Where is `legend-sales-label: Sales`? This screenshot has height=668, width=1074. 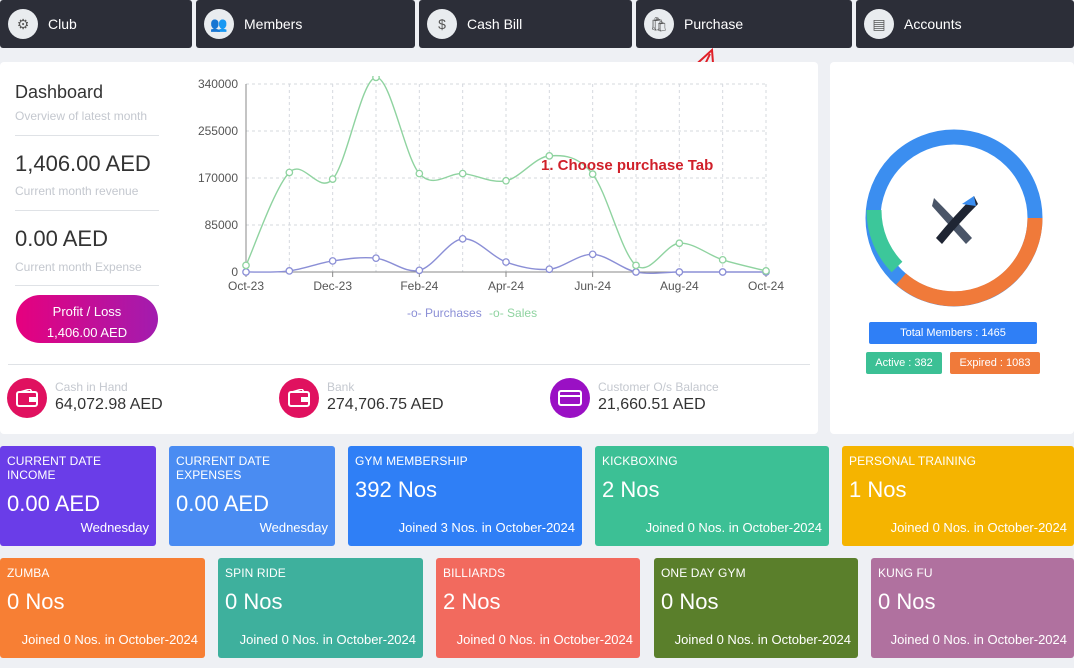 legend-sales-label: Sales is located at coordinates (522, 313).